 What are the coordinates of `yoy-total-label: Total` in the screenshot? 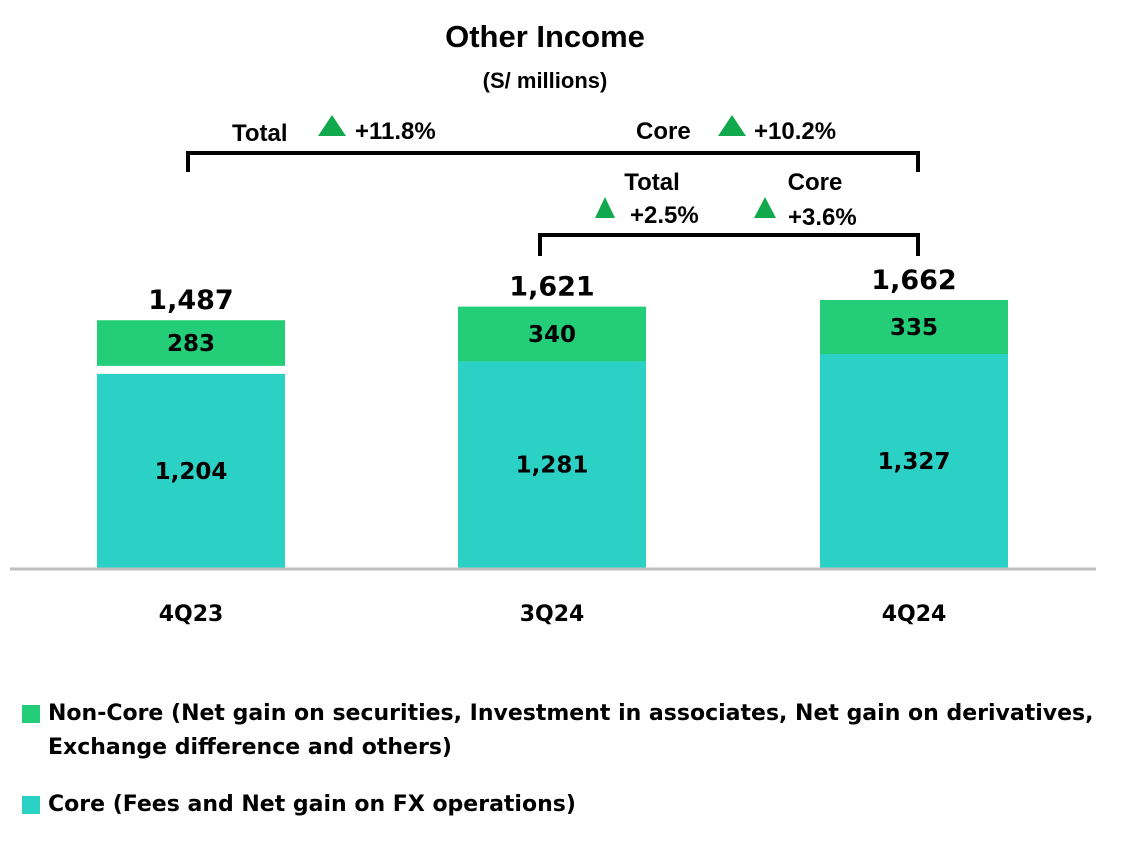 It's located at (260, 133).